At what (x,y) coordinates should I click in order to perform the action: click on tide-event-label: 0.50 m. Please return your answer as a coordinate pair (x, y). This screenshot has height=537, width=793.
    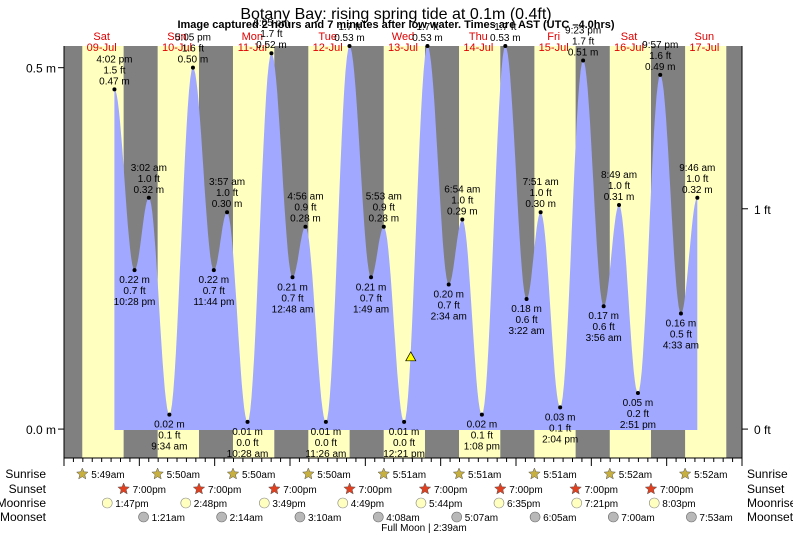
    Looking at the image, I should click on (193, 60).